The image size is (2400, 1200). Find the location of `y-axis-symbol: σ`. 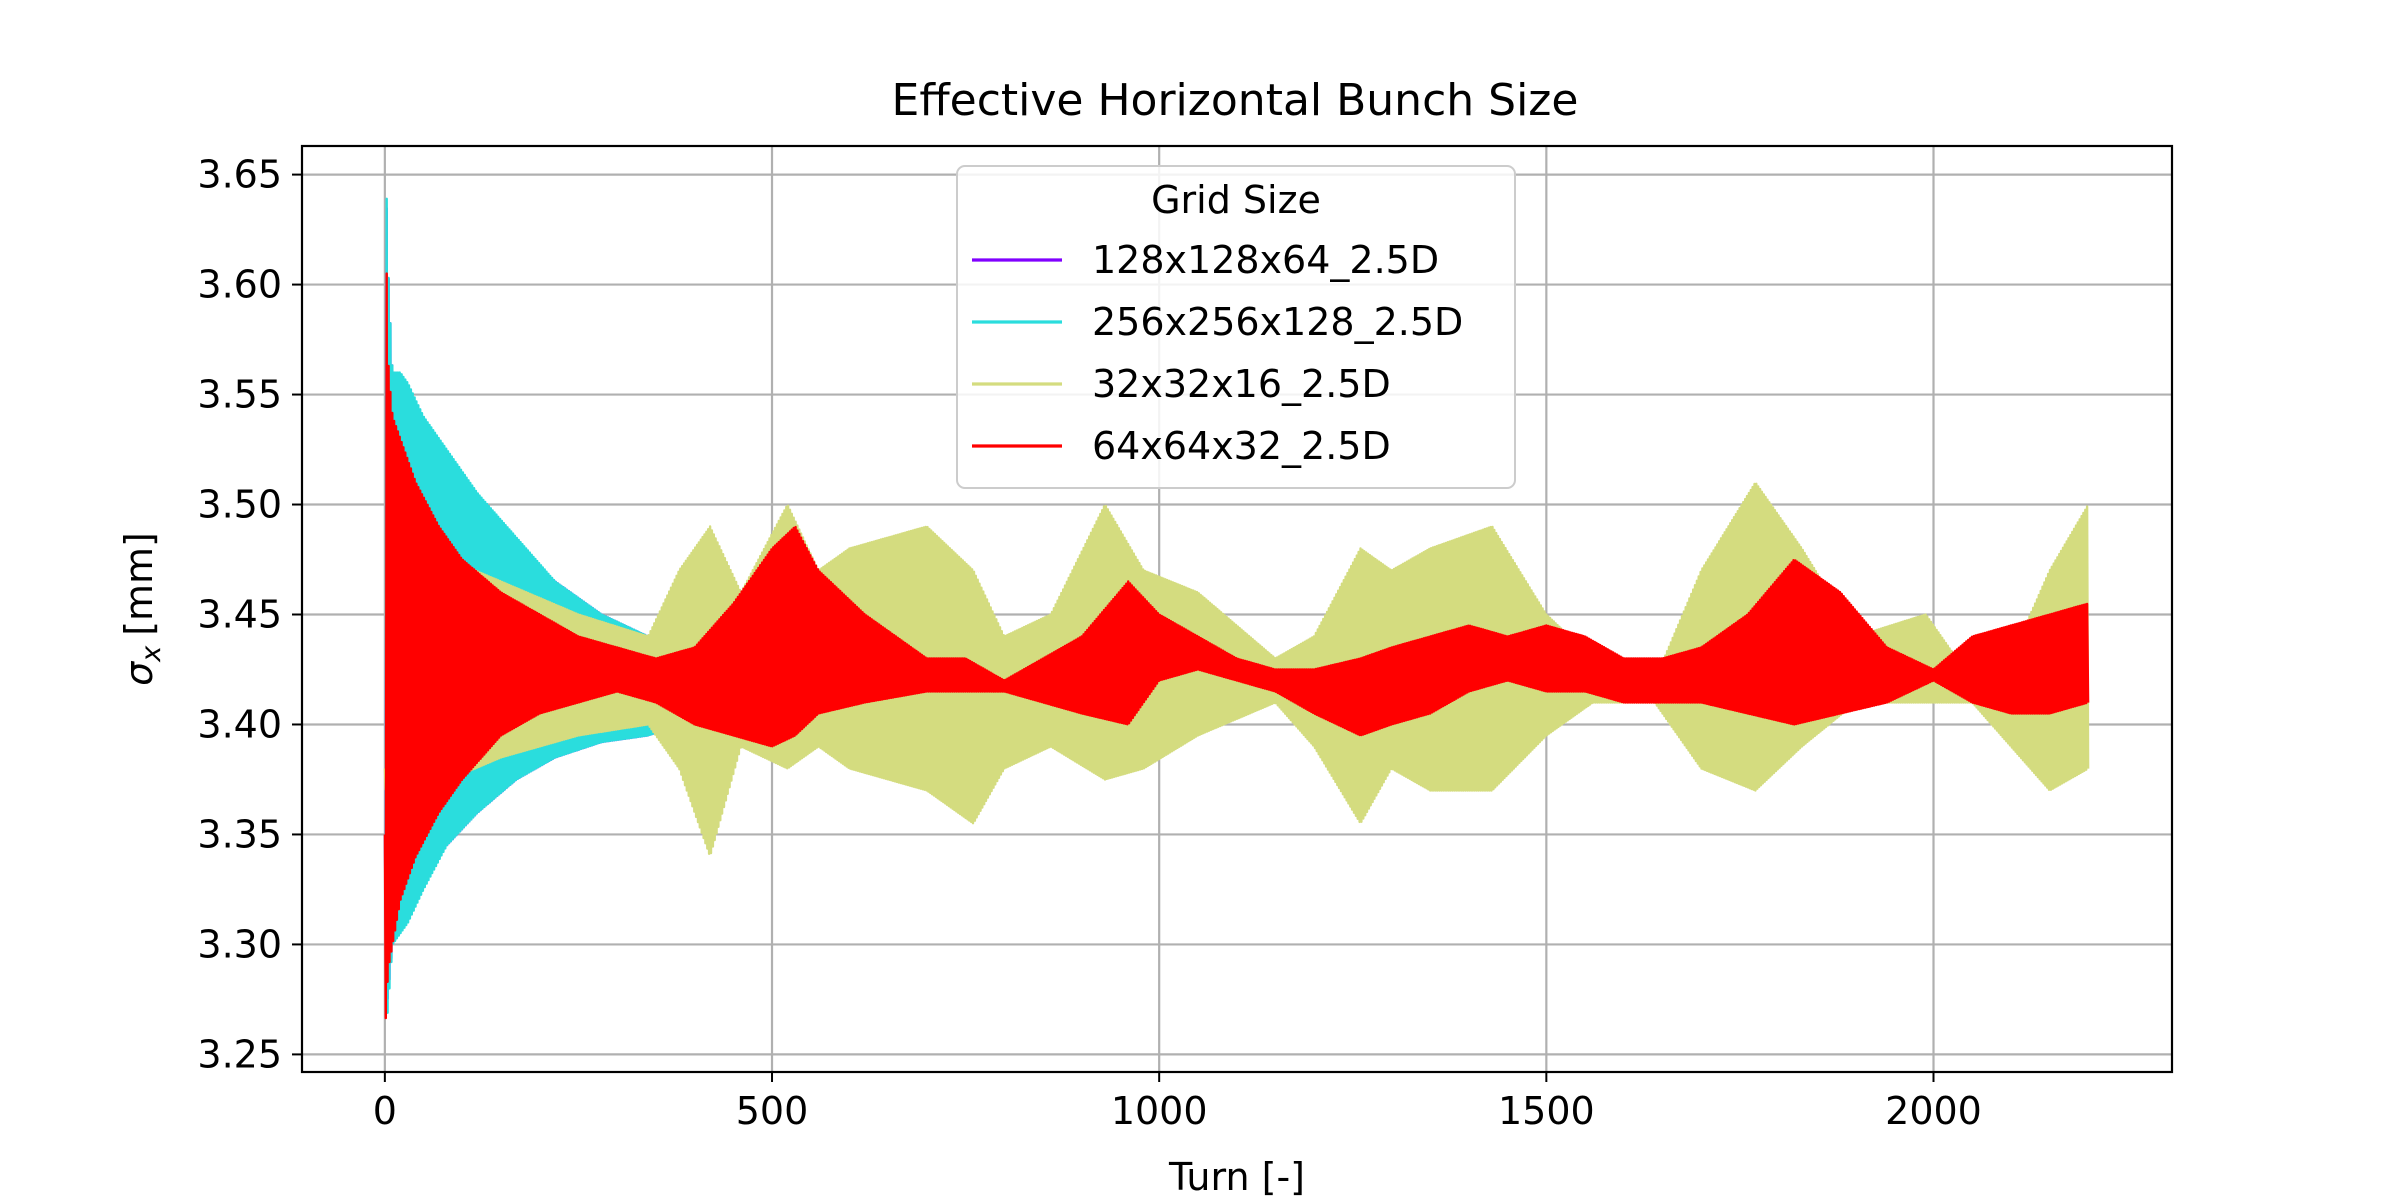

y-axis-symbol: σ is located at coordinates (139, 673).